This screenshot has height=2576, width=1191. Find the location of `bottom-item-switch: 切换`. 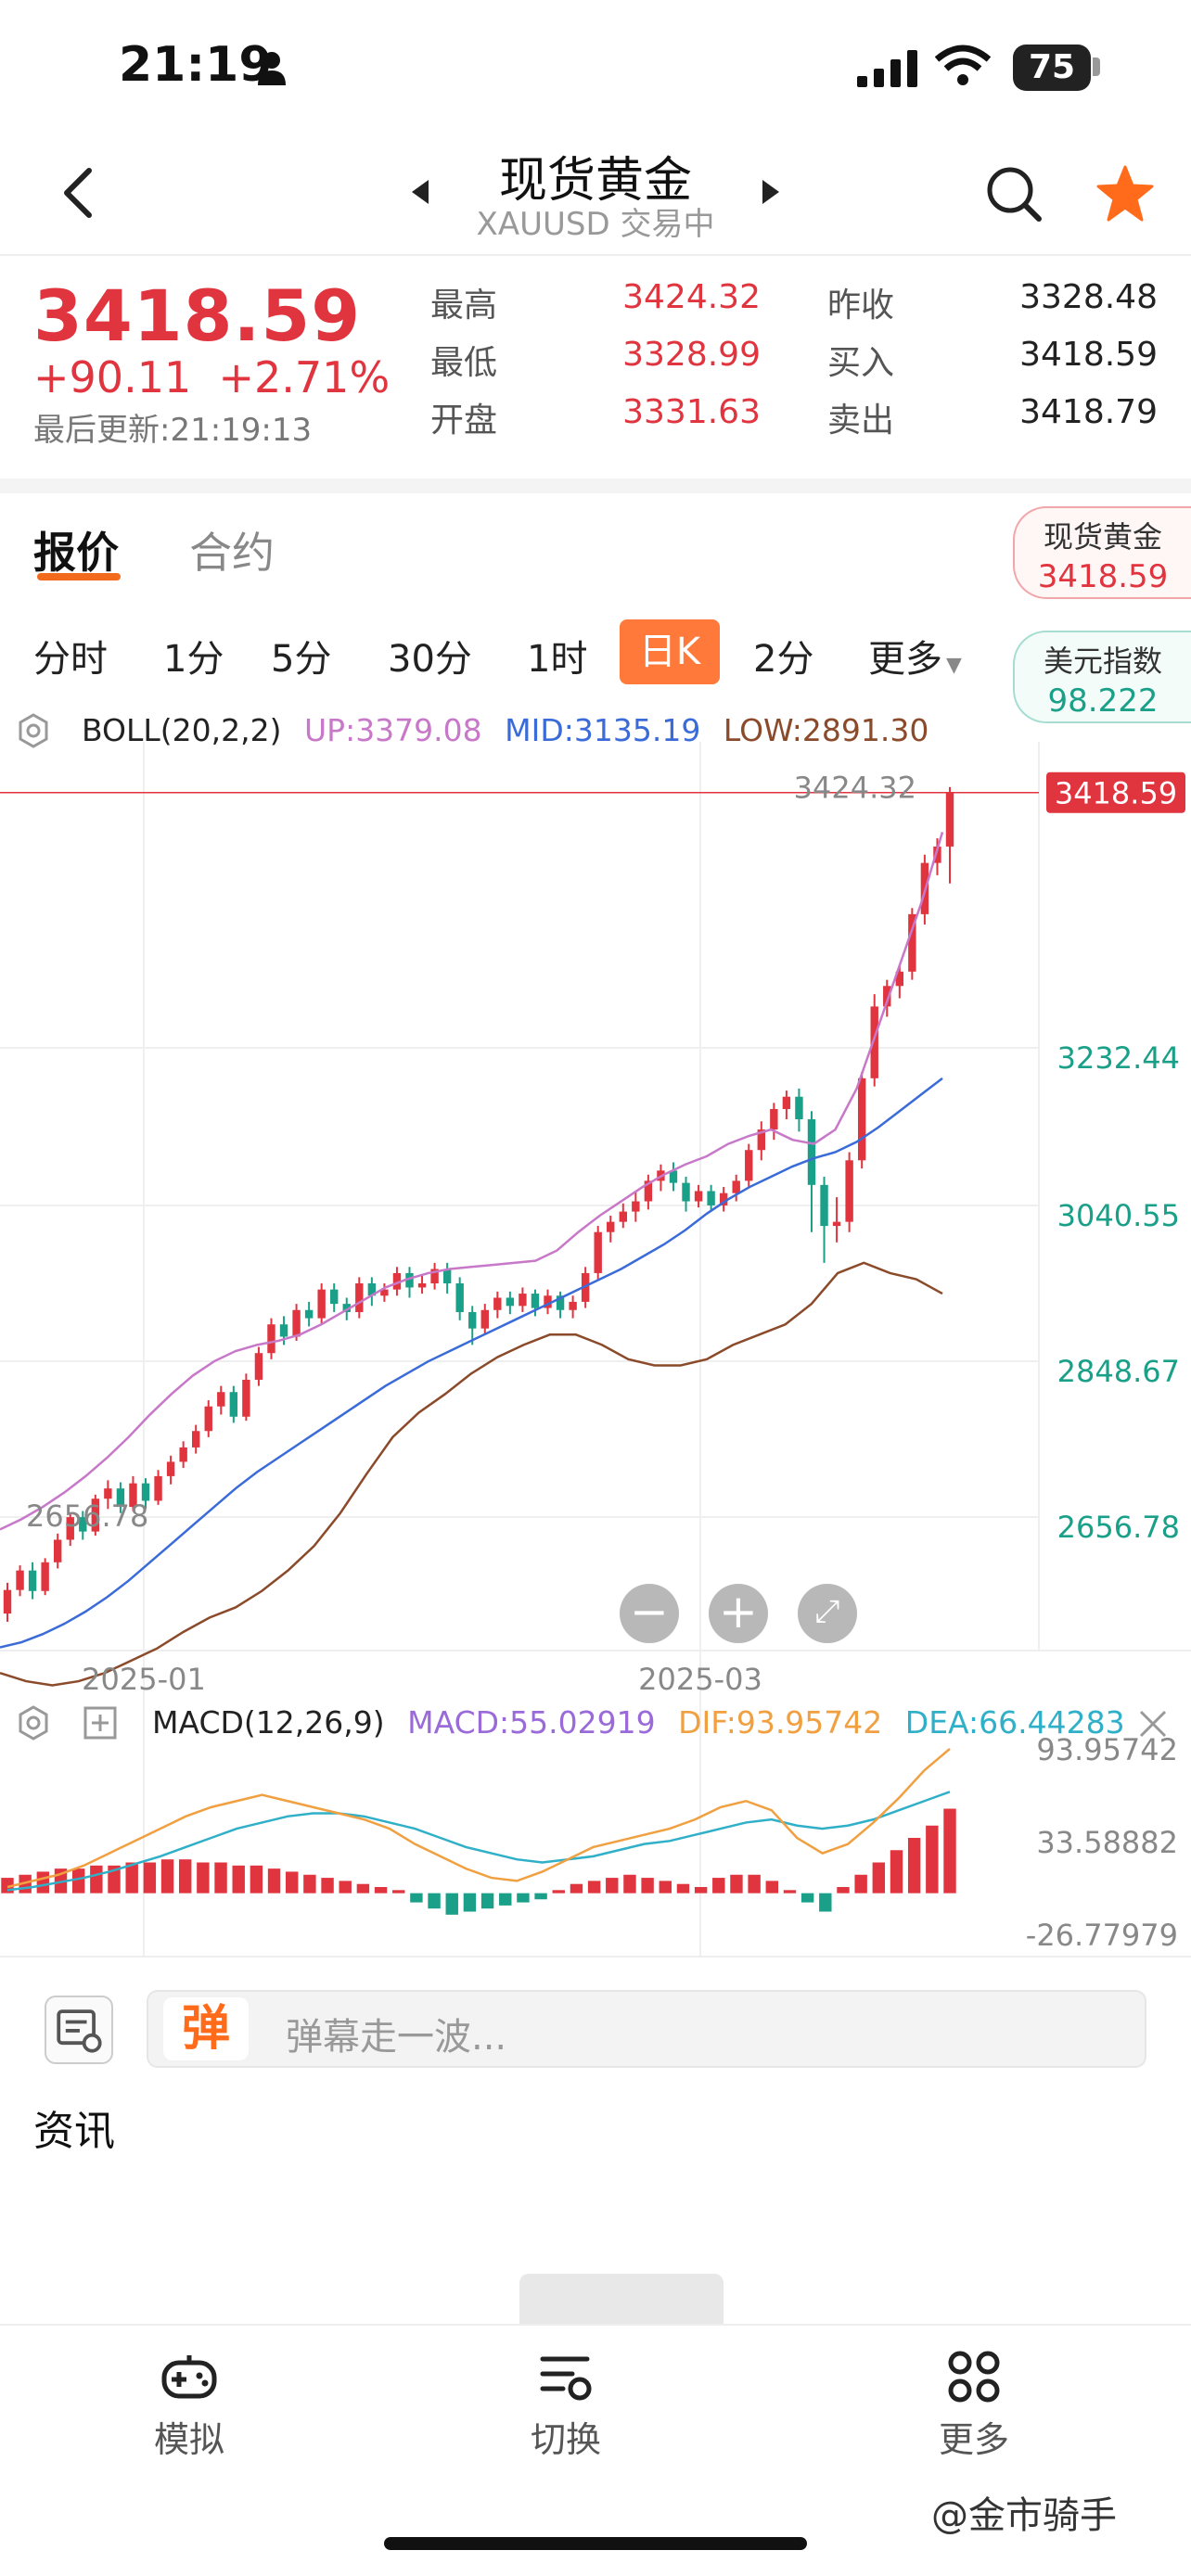

bottom-item-switch: 切换 is located at coordinates (566, 2404).